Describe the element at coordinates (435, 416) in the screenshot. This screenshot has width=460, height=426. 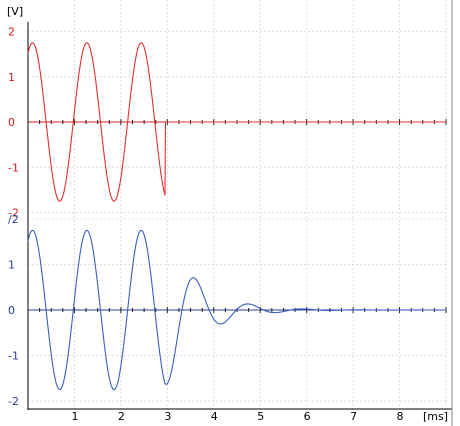
I see `x-unit-label: [ms]` at that location.